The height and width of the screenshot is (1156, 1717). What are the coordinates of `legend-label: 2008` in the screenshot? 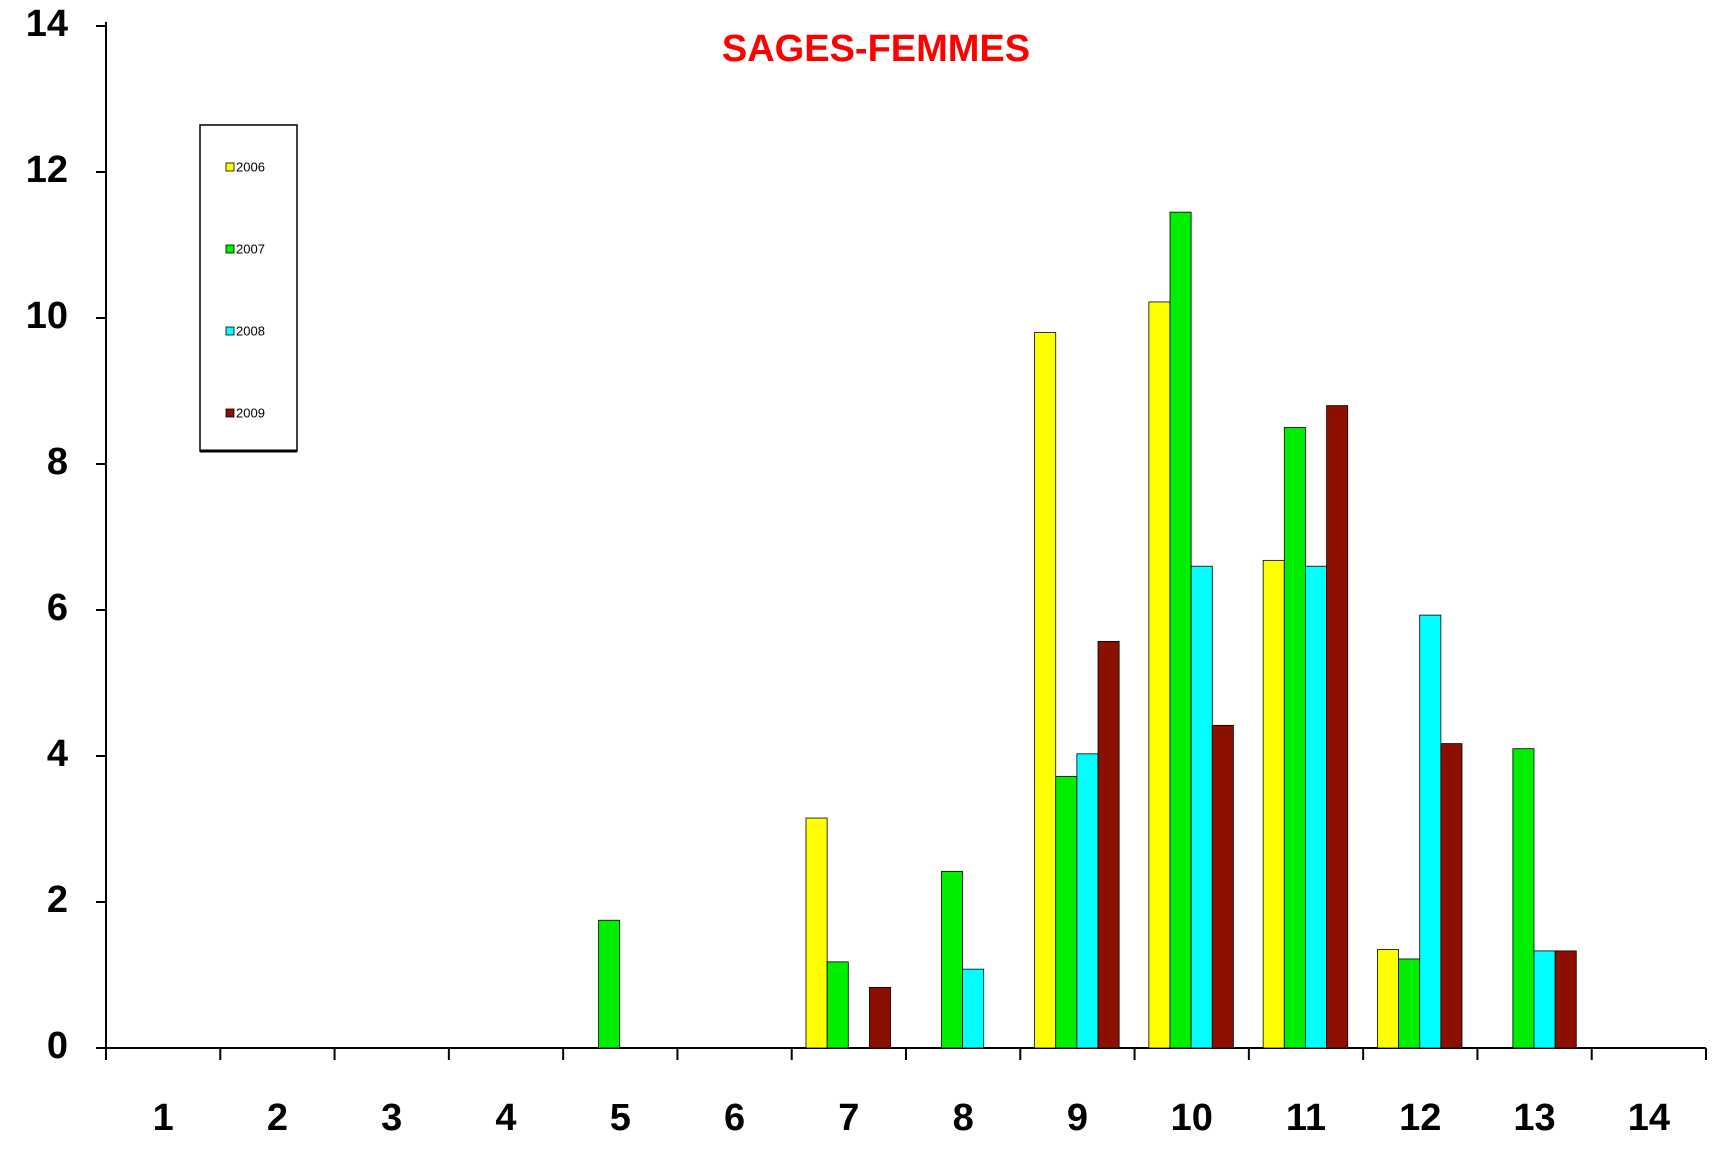 It's located at (250, 330).